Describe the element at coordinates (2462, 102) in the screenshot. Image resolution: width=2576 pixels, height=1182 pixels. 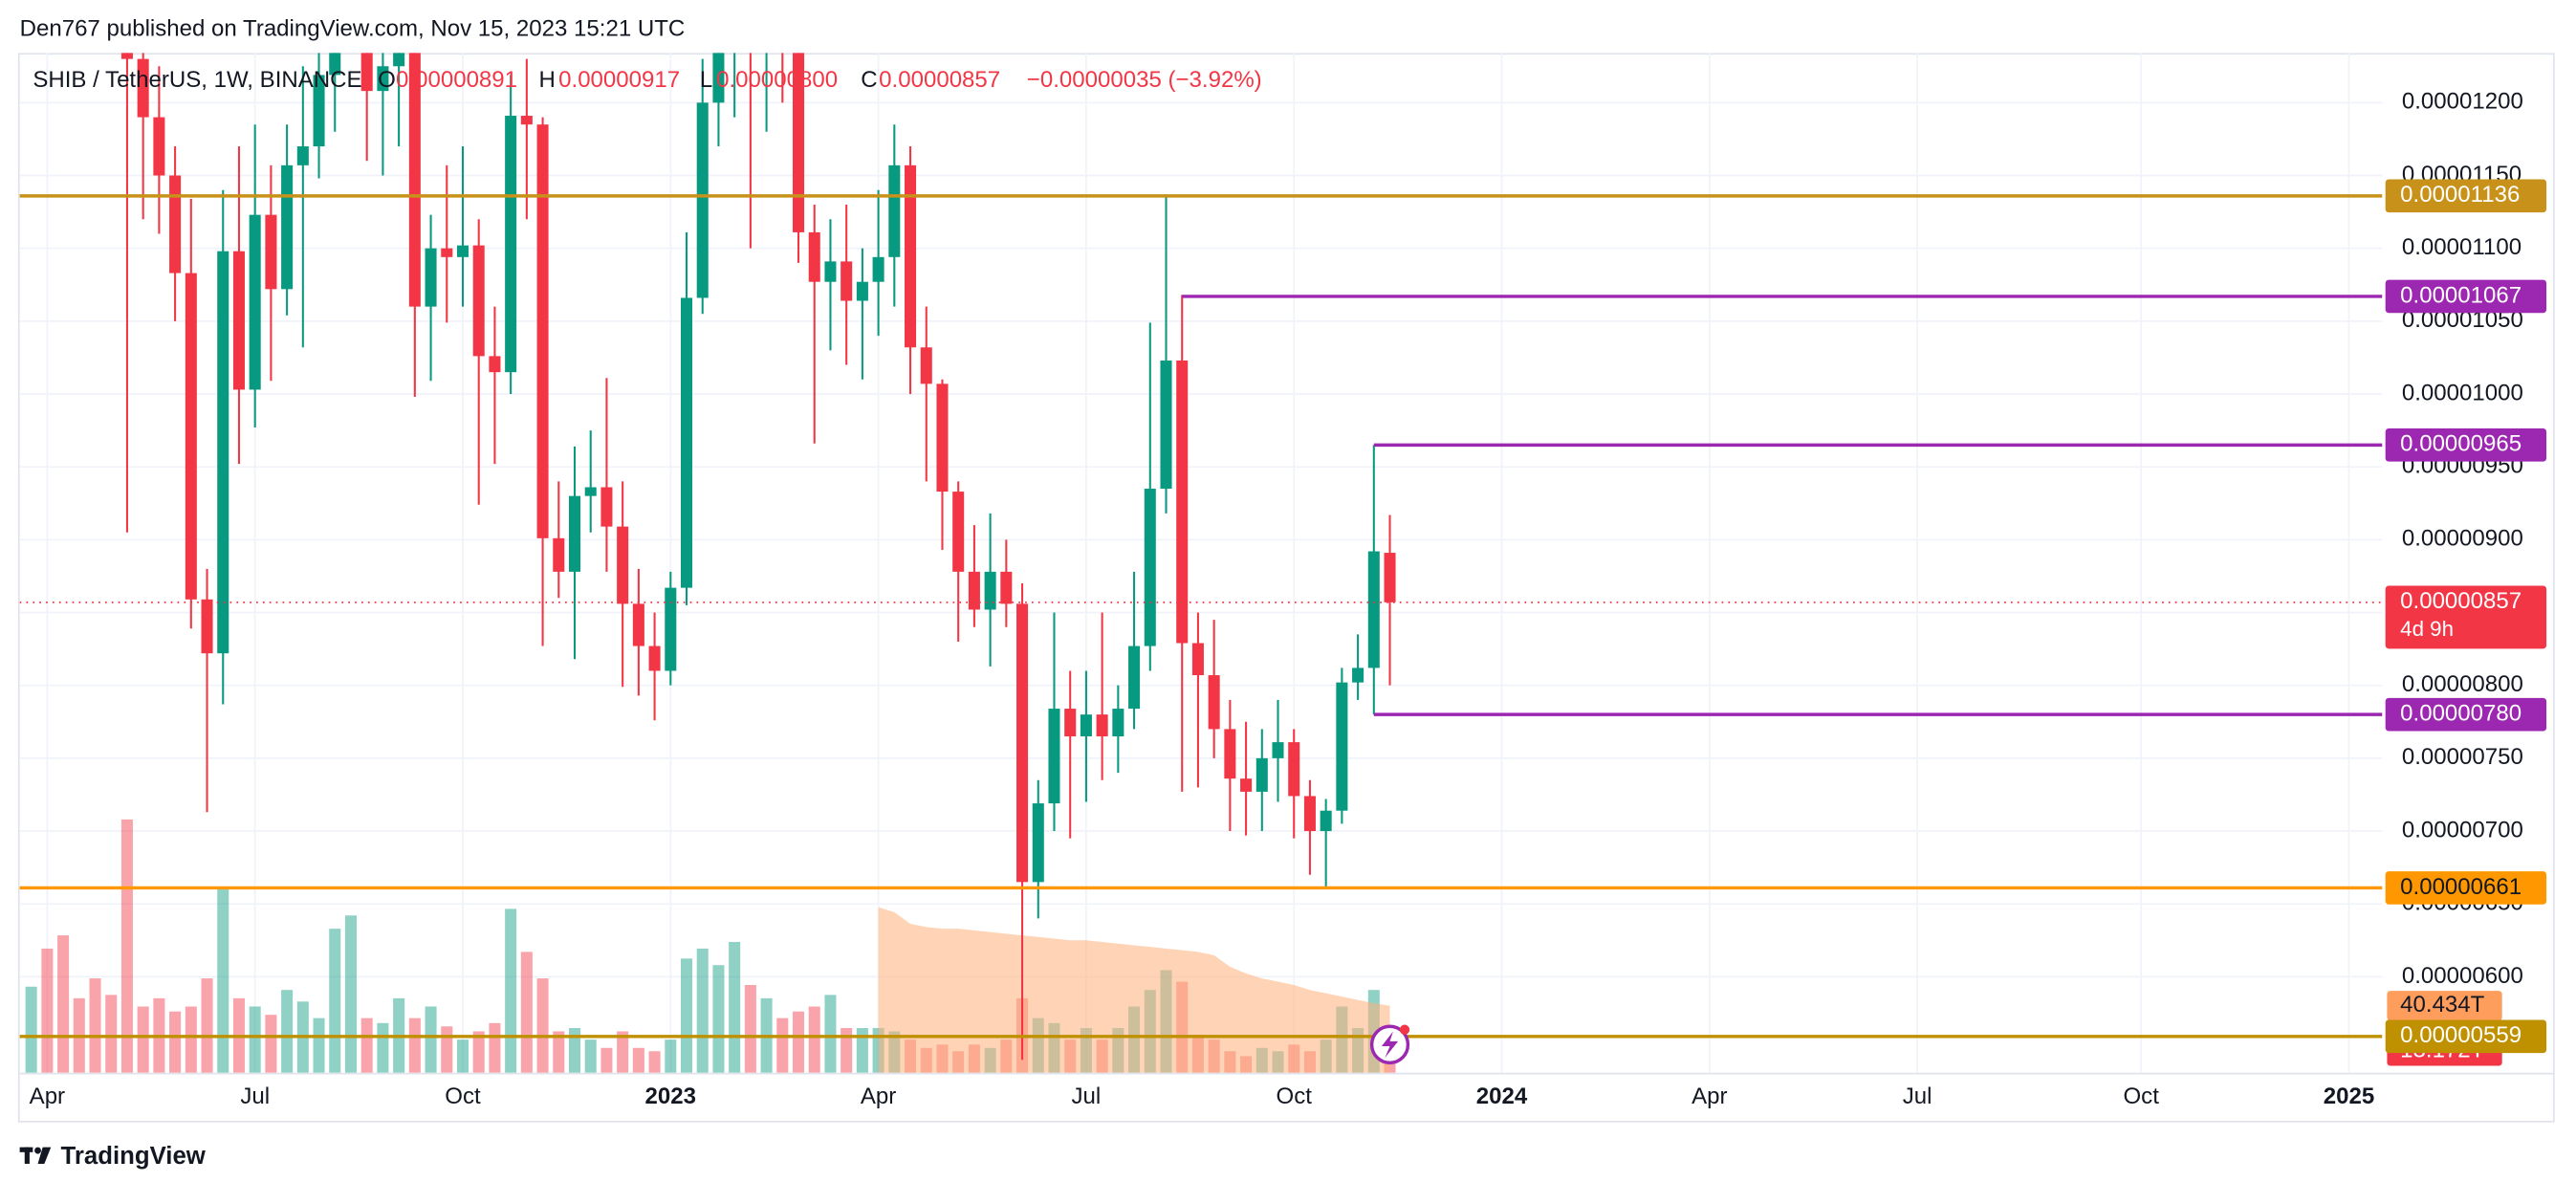
I see `y-tick-label: 0.00001200` at that location.